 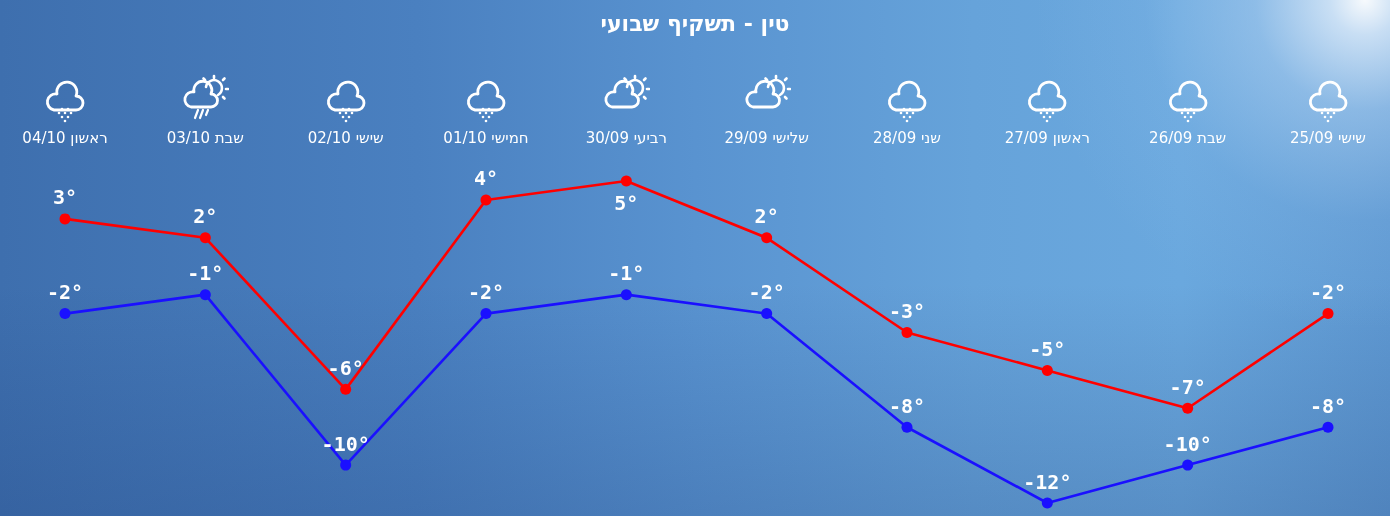 I want to click on x-tick-label: ראשון 27/09, so click(x=1047, y=137).